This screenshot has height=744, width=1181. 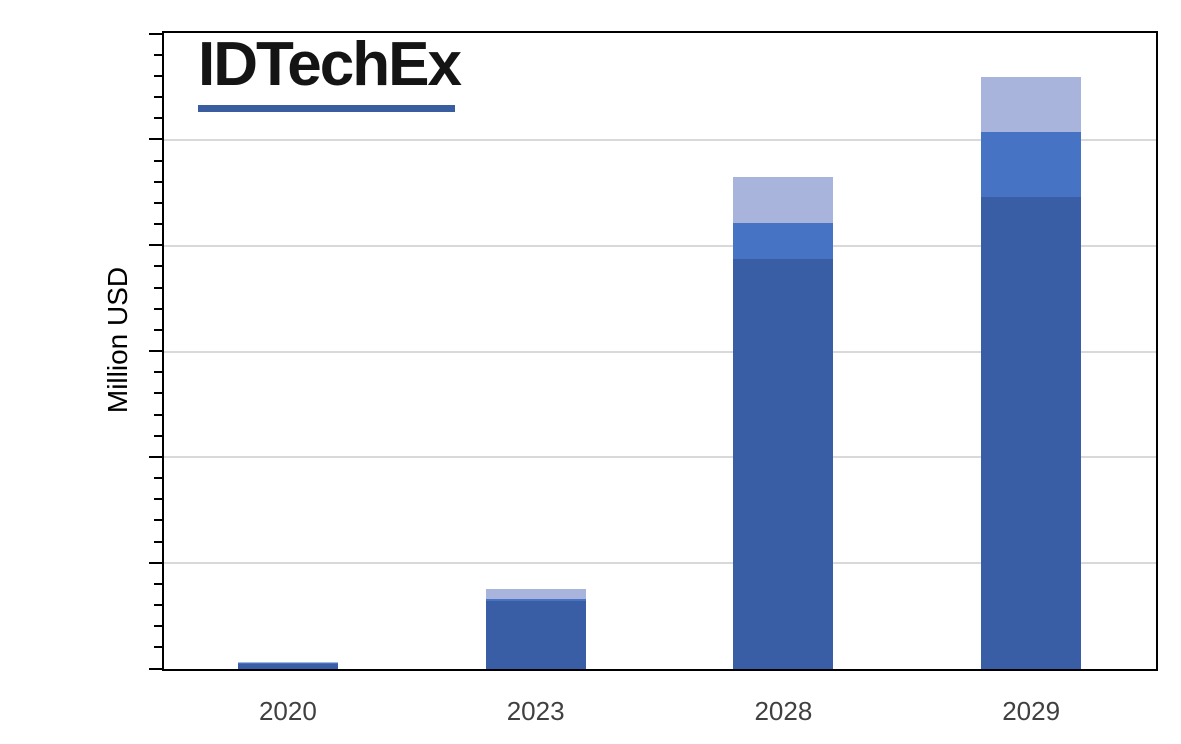 I want to click on bar-group-2020, so click(x=287, y=665).